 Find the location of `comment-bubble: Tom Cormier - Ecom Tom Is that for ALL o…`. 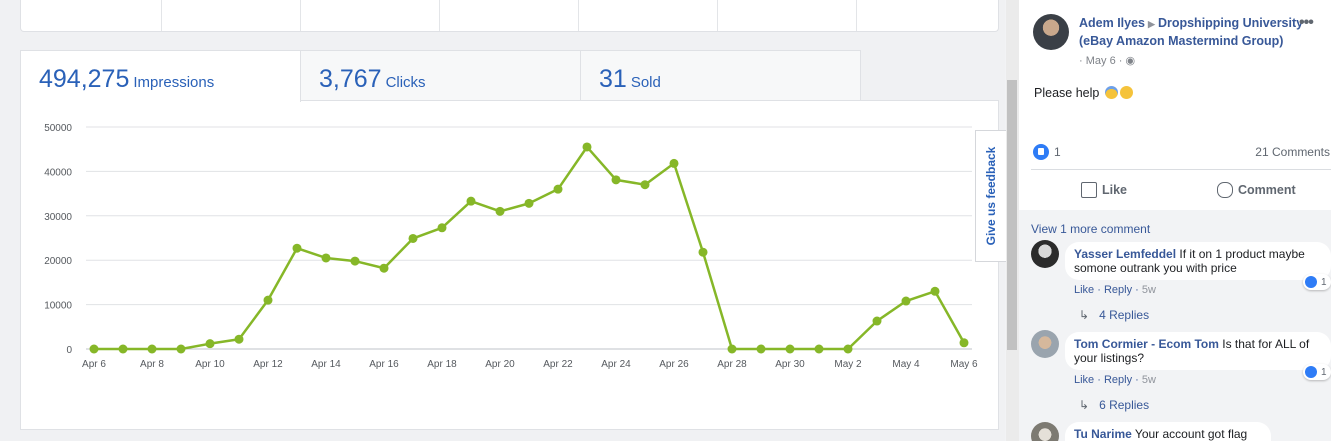

comment-bubble: Tom Cormier - Ecom Tom Is that for ALL o… is located at coordinates (1198, 356).